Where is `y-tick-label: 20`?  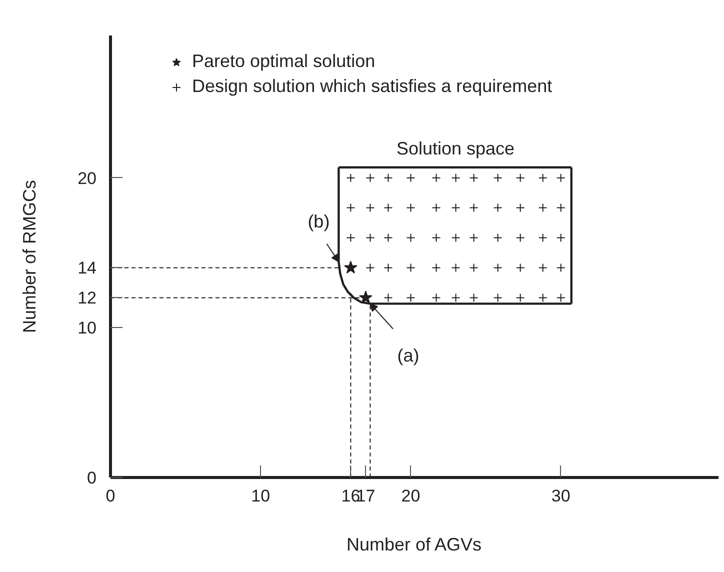
y-tick-label: 20 is located at coordinates (87, 178).